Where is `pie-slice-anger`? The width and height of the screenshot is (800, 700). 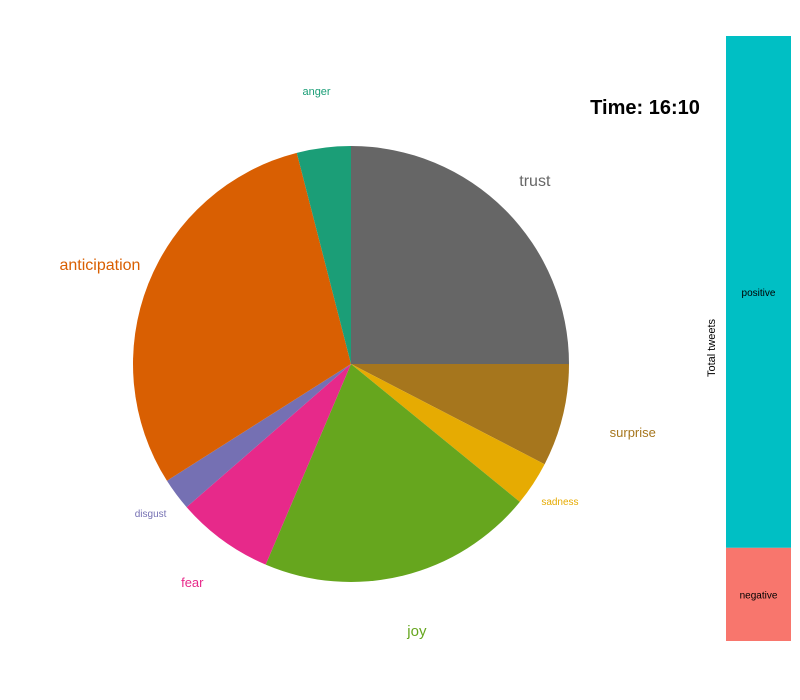 pie-slice-anger is located at coordinates (323, 255).